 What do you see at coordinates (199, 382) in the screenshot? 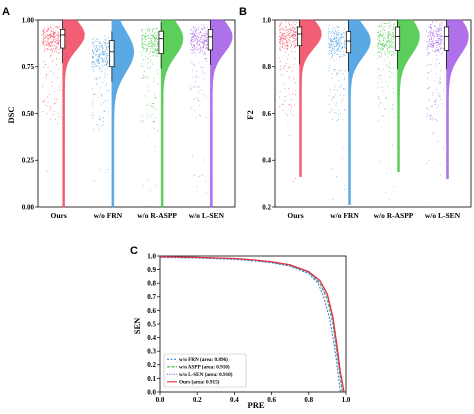
I see `legend-entry: Ours (area: 0.915)` at bounding box center [199, 382].